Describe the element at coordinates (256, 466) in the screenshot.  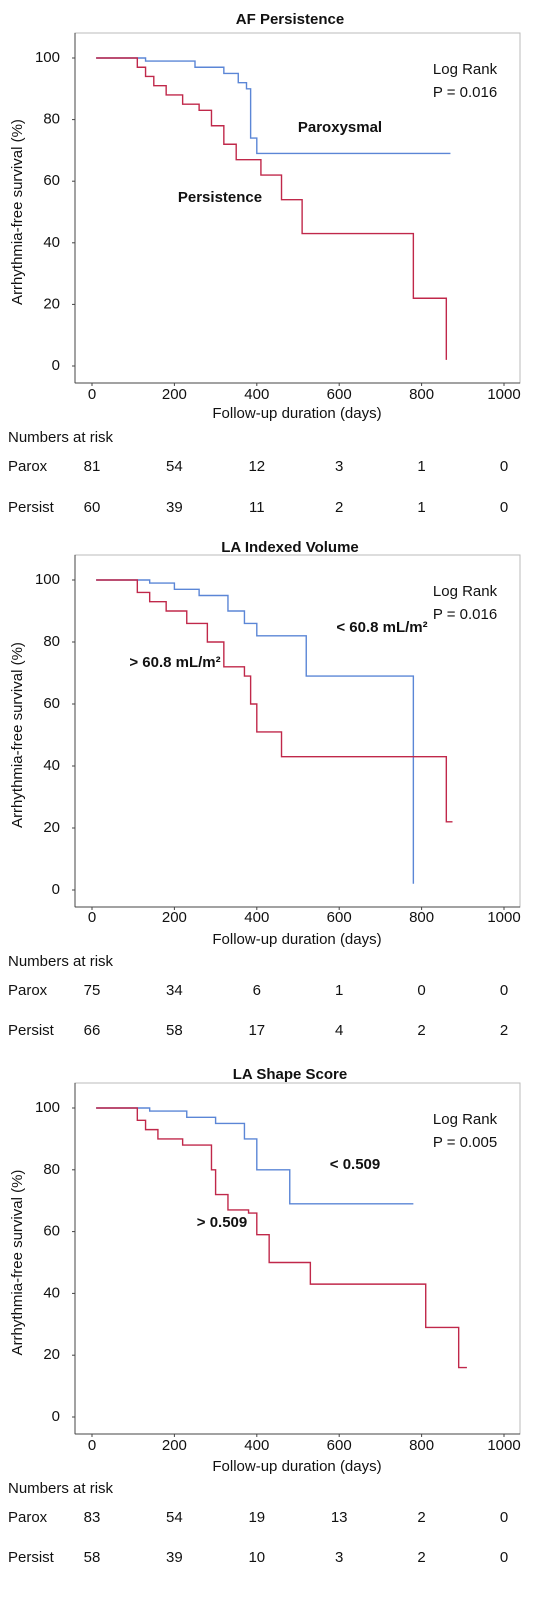
I see `risk-value: 12` at that location.